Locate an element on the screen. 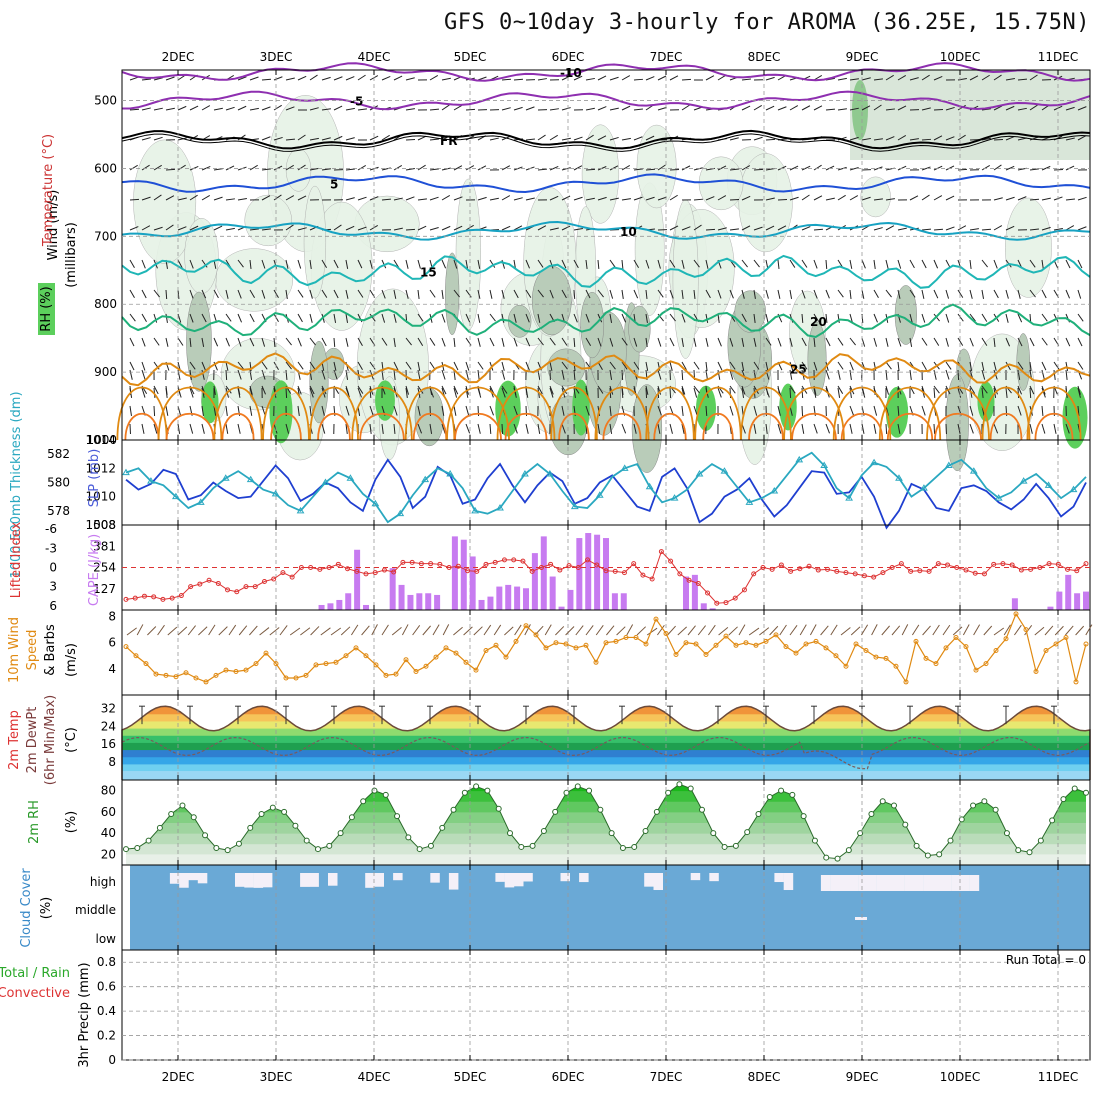 The height and width of the screenshot is (1100, 1100). axis-label-dewpt: 2m DewPt is located at coordinates (32, 740).